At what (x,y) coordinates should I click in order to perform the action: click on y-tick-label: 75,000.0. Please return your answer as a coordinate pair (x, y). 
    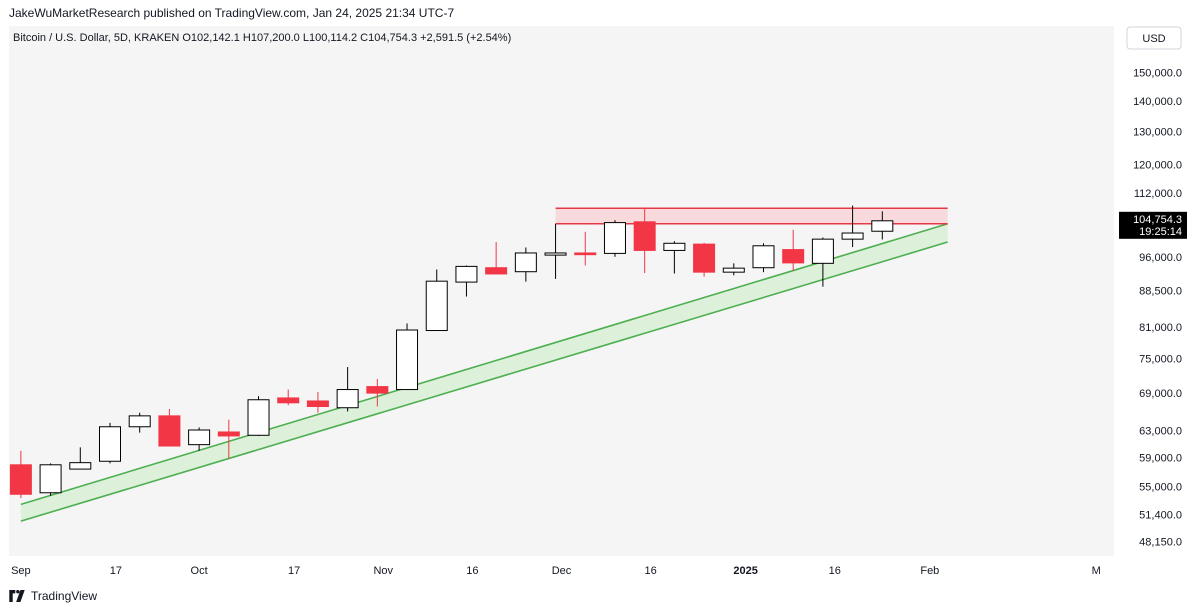
    Looking at the image, I should click on (1160, 360).